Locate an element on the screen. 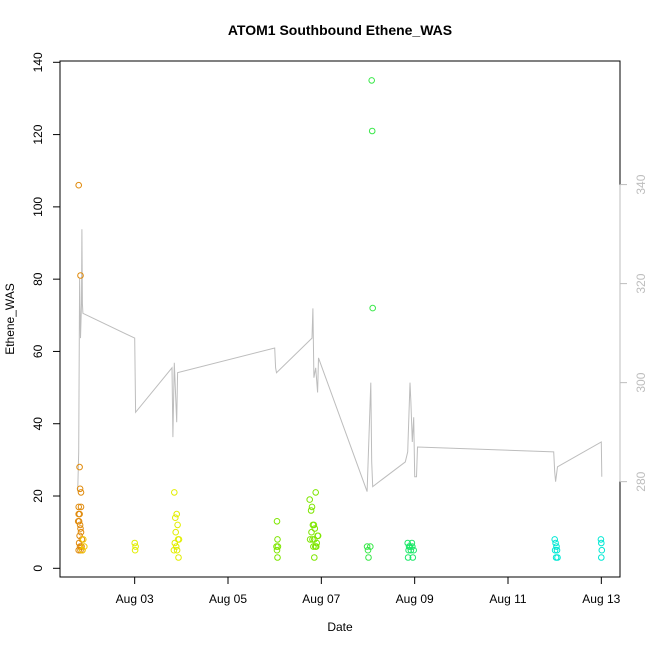 The image size is (650, 650). secondary-y-axis: 280 300 320 340 is located at coordinates (633, 333).